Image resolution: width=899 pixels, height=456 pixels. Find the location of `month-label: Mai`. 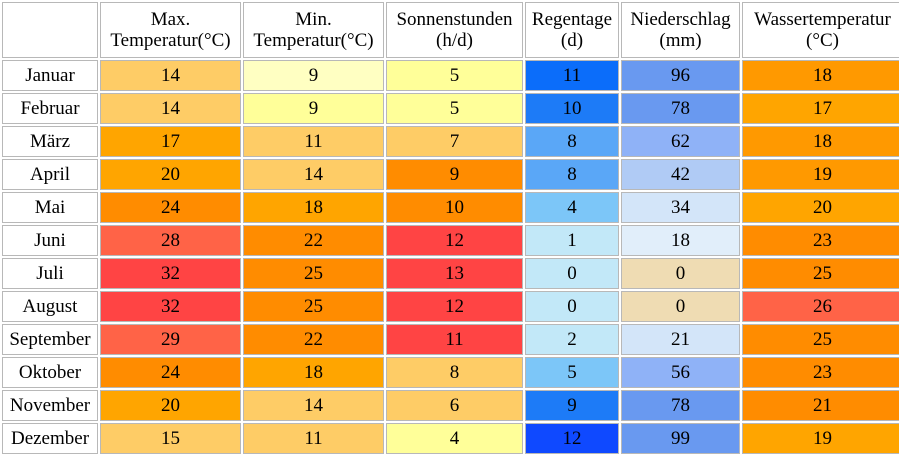

month-label: Mai is located at coordinates (50, 207).